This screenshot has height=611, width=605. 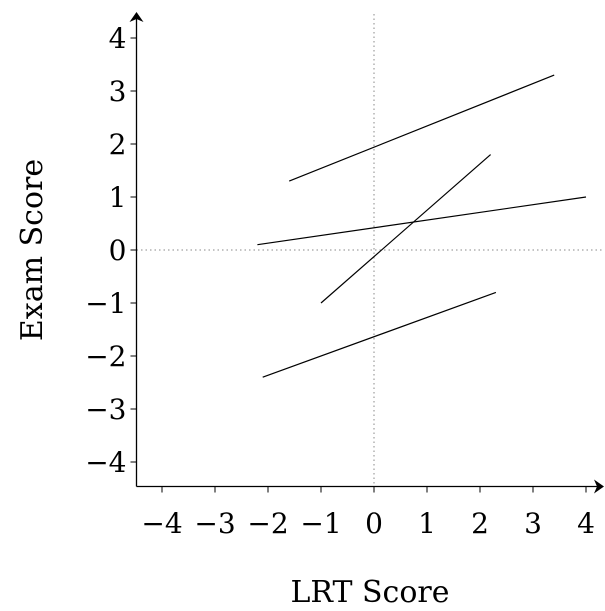 What do you see at coordinates (105, 356) in the screenshot?
I see `y-tick-label: −2` at bounding box center [105, 356].